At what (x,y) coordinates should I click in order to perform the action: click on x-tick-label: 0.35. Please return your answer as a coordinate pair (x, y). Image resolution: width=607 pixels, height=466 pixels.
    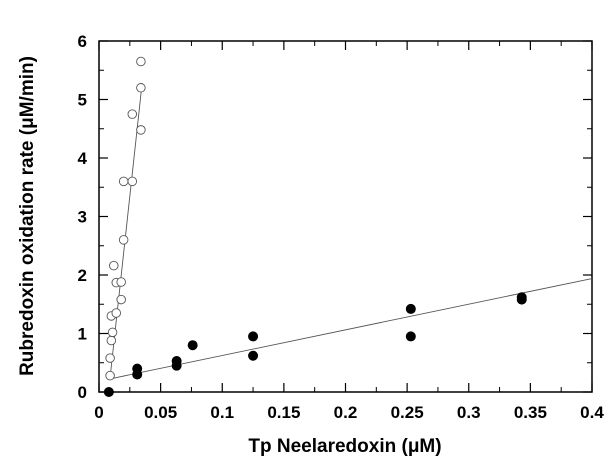
    Looking at the image, I should click on (530, 412).